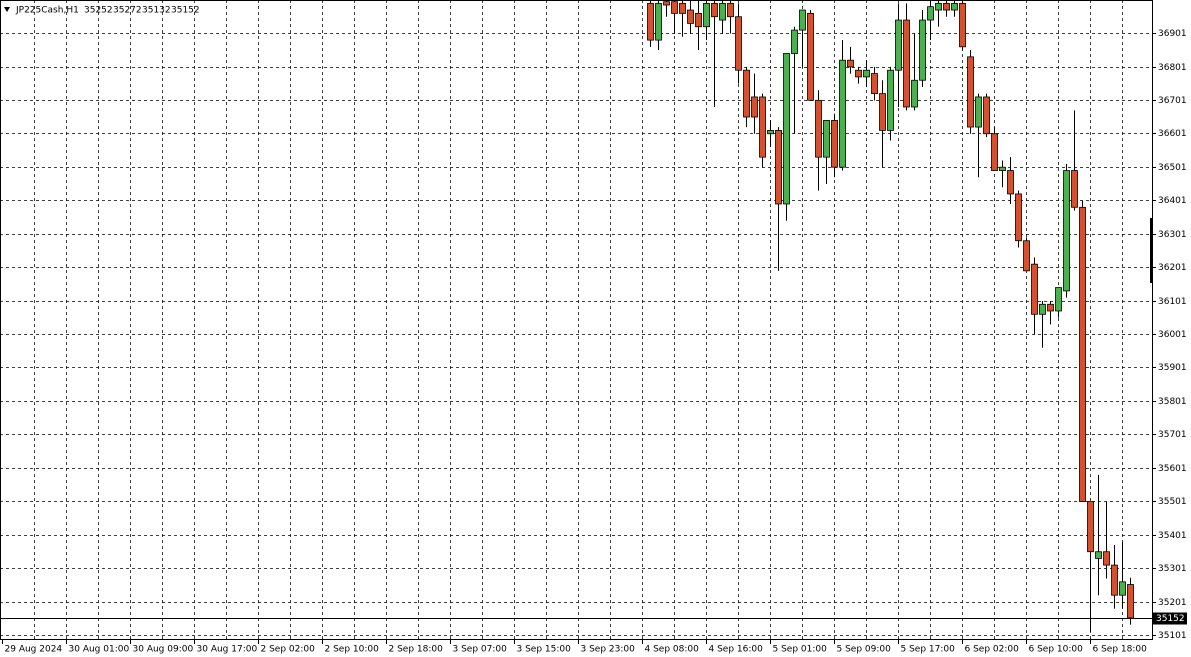  Describe the element at coordinates (127, 11) in the screenshot. I see `header-value: 35272` at that location.